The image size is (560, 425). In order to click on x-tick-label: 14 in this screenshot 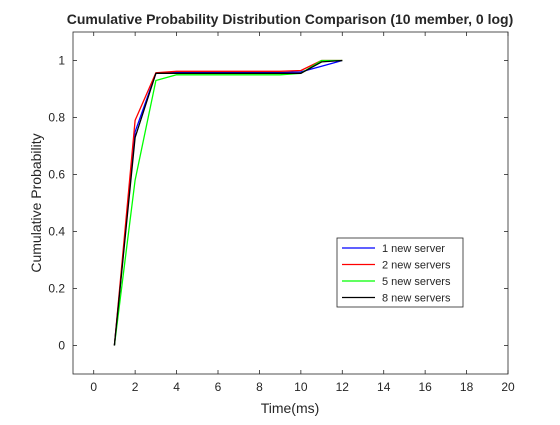, I will do `click(384, 387)`.